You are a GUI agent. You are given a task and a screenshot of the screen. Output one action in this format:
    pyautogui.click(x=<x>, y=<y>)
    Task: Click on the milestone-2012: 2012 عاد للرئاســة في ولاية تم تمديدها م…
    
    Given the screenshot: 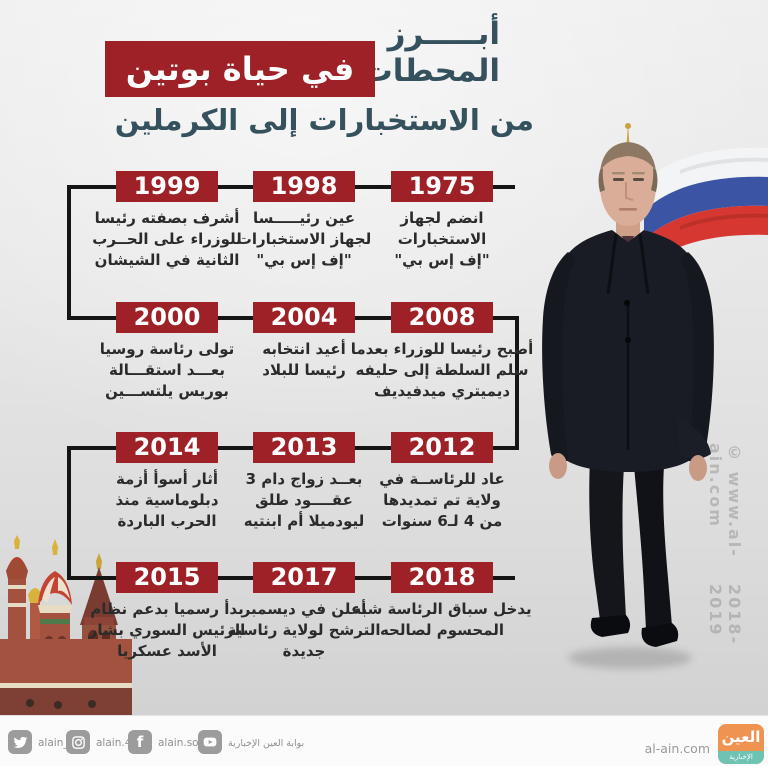 What is the action you would take?
    pyautogui.click(x=442, y=482)
    